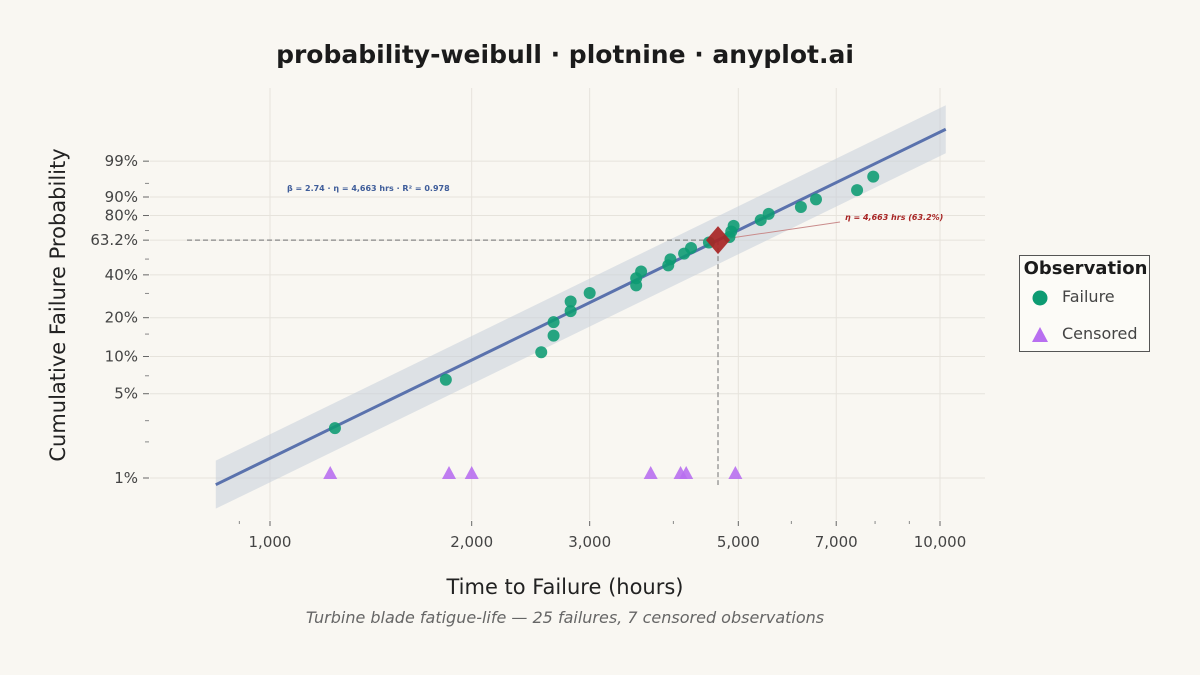  What do you see at coordinates (940, 542) in the screenshot?
I see `x-tick-label: 10,000` at bounding box center [940, 542].